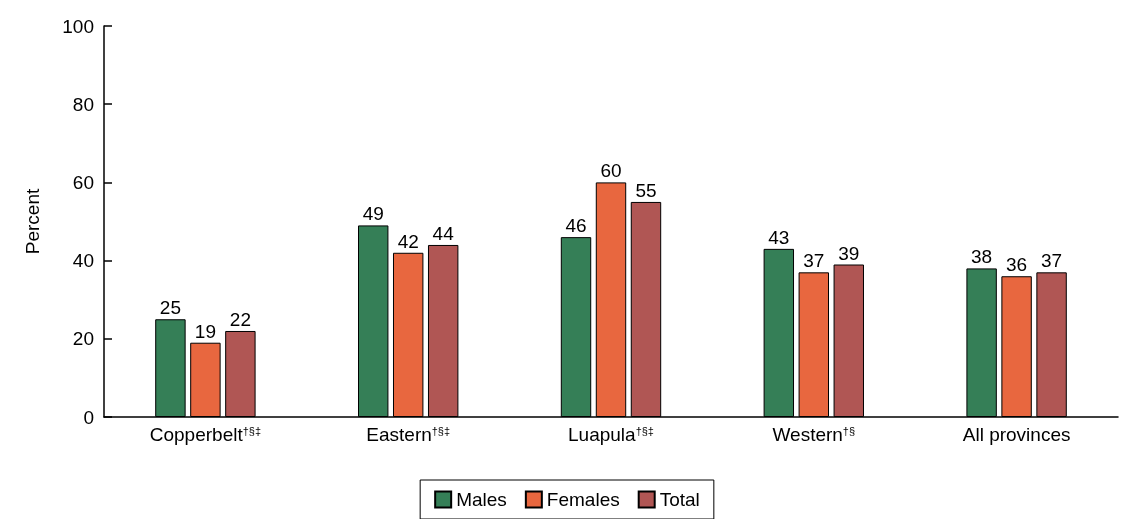  Describe the element at coordinates (83, 339) in the screenshot. I see `y-tick-label: 20` at that location.